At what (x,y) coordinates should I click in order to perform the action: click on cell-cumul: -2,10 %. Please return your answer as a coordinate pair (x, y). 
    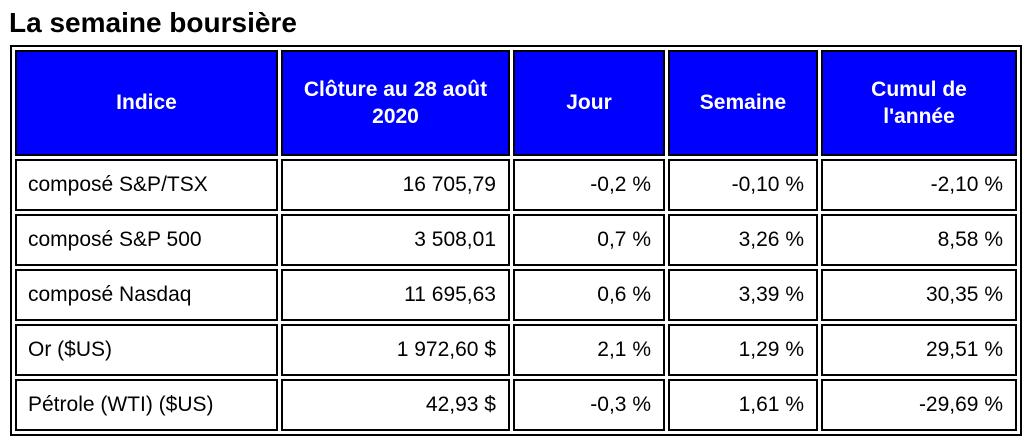
    Looking at the image, I should click on (919, 185).